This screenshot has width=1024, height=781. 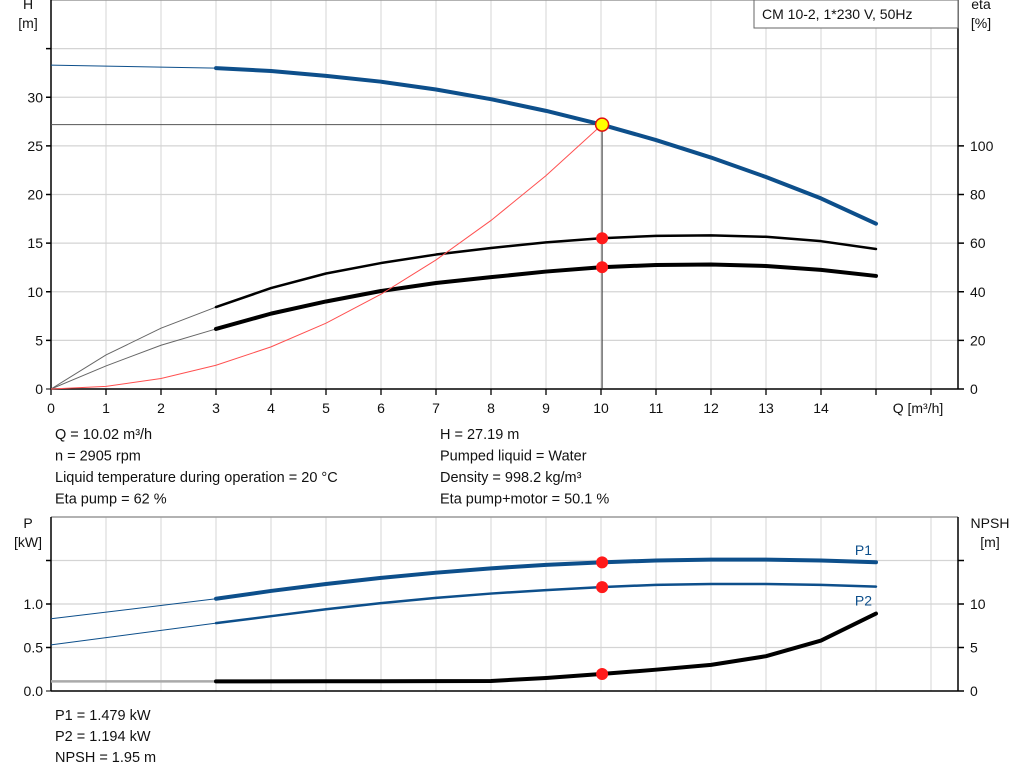 I want to click on y-tick-label-right: 100, so click(x=982, y=146).